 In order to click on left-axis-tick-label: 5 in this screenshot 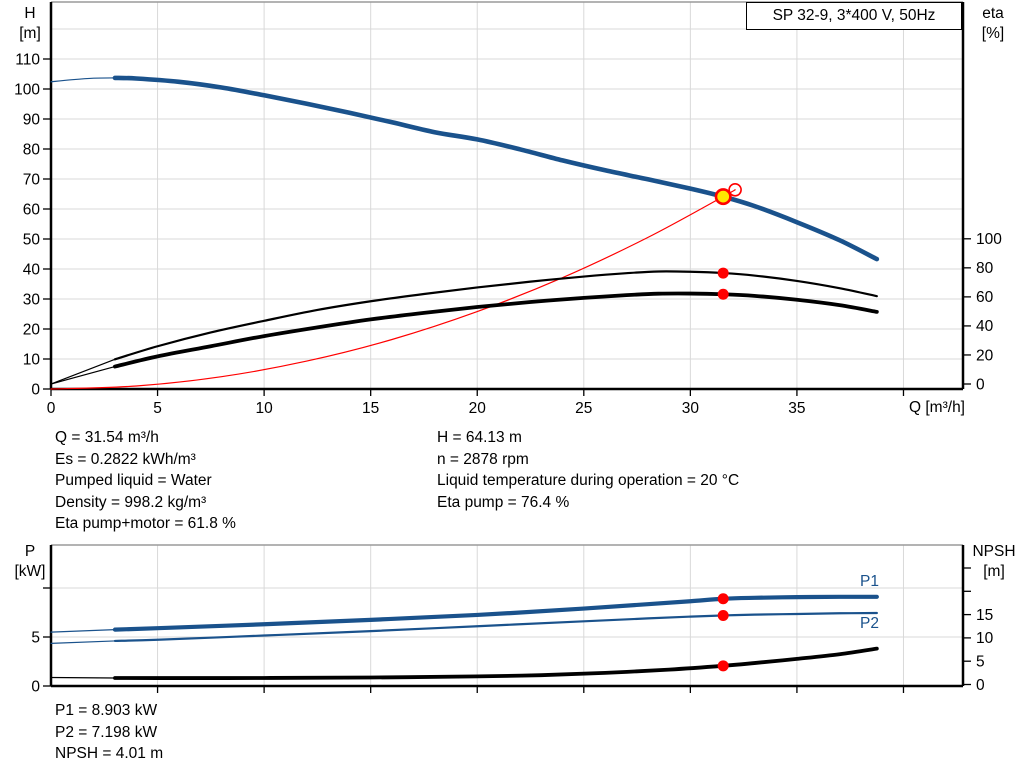, I will do `click(35, 637)`.